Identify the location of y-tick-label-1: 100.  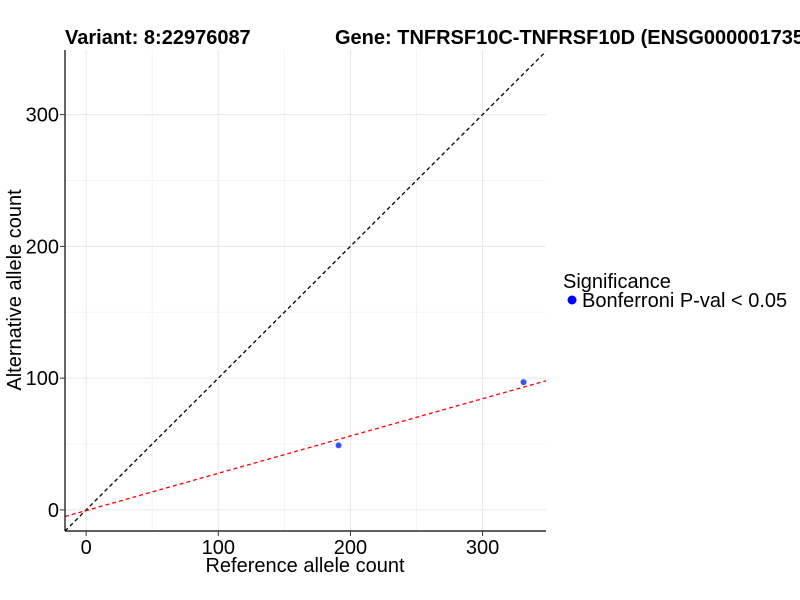
(42, 379).